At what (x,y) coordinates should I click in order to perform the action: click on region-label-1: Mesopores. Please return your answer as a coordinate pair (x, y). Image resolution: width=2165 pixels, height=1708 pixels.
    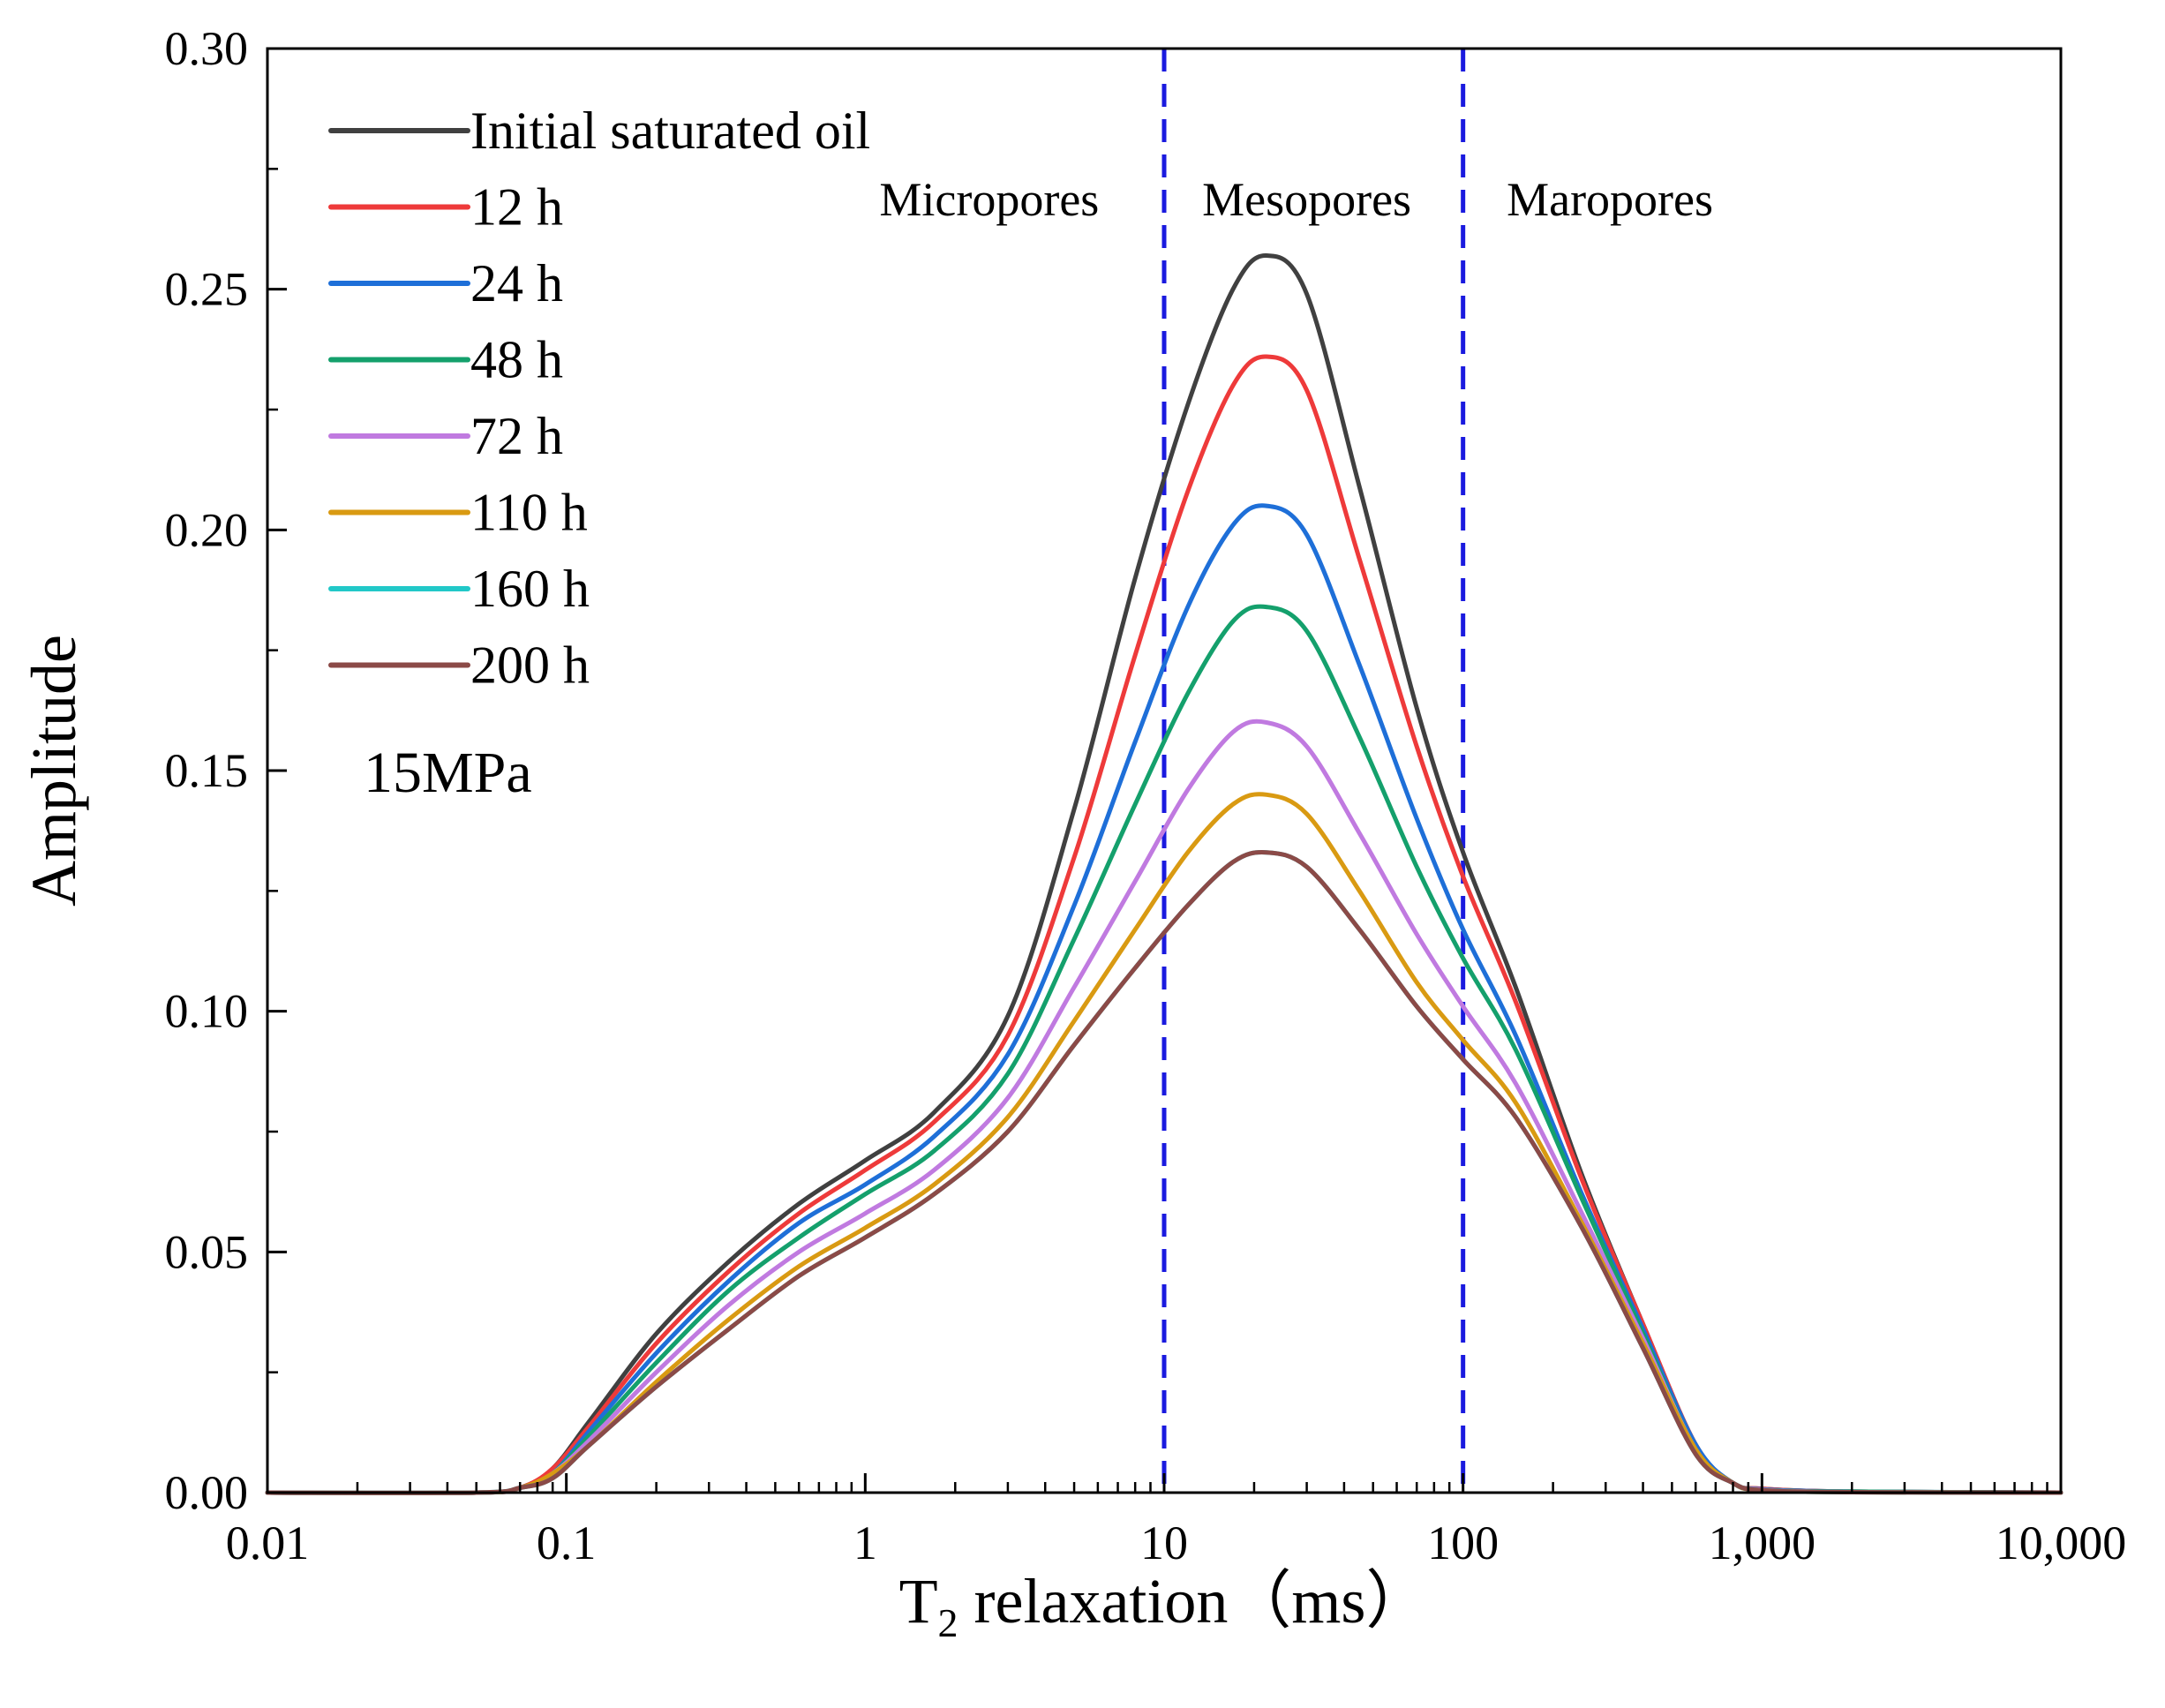
    Looking at the image, I should click on (1306, 200).